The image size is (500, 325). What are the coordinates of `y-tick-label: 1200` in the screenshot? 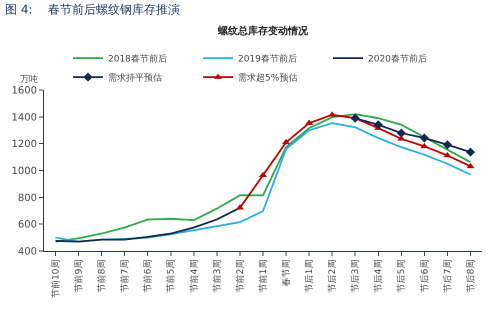 It's located at (24, 144).